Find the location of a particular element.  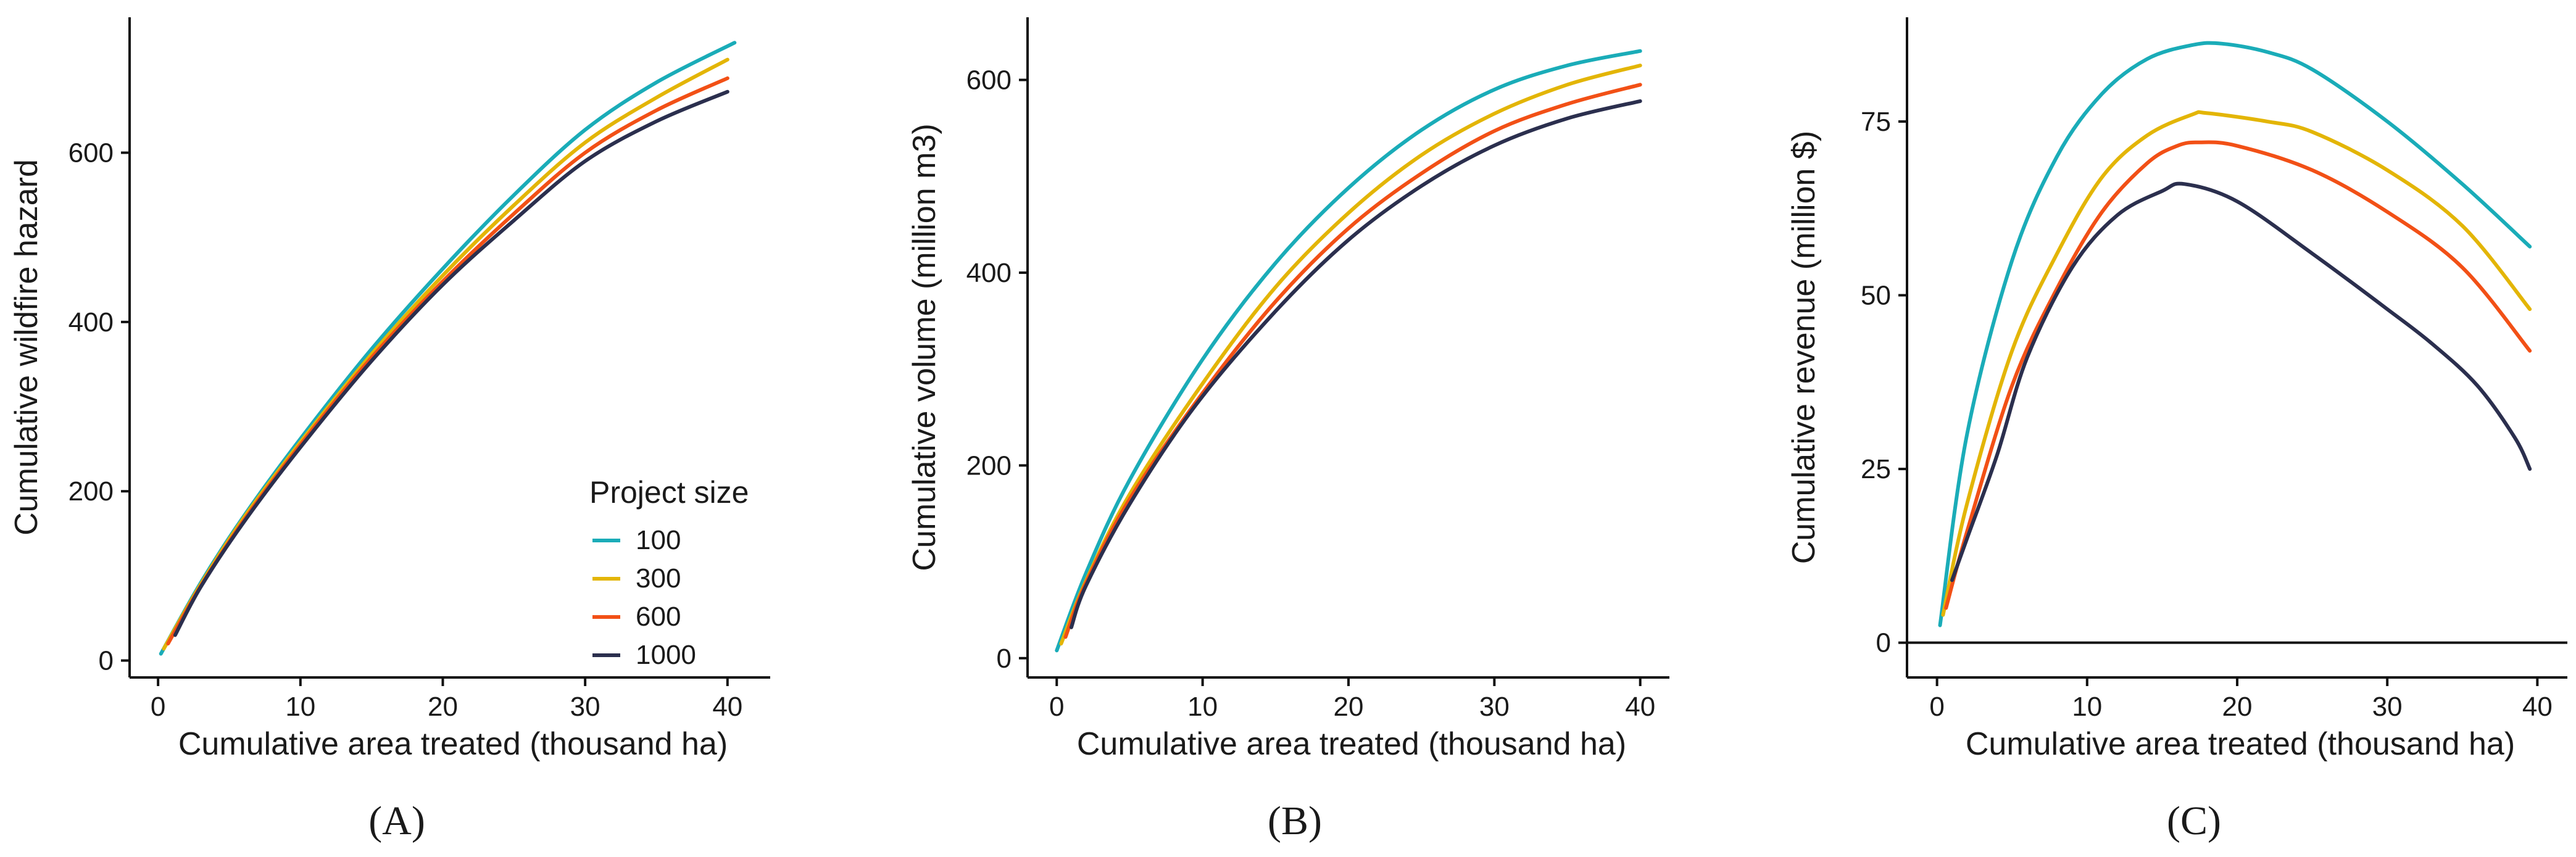

legend-label-300: 300 is located at coordinates (659, 578).